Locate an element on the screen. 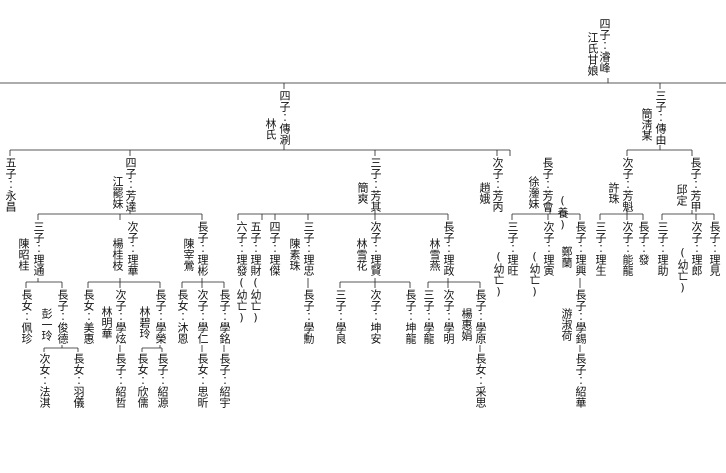  gen2-person: 長子︰芳會 is located at coordinates (547, 184).